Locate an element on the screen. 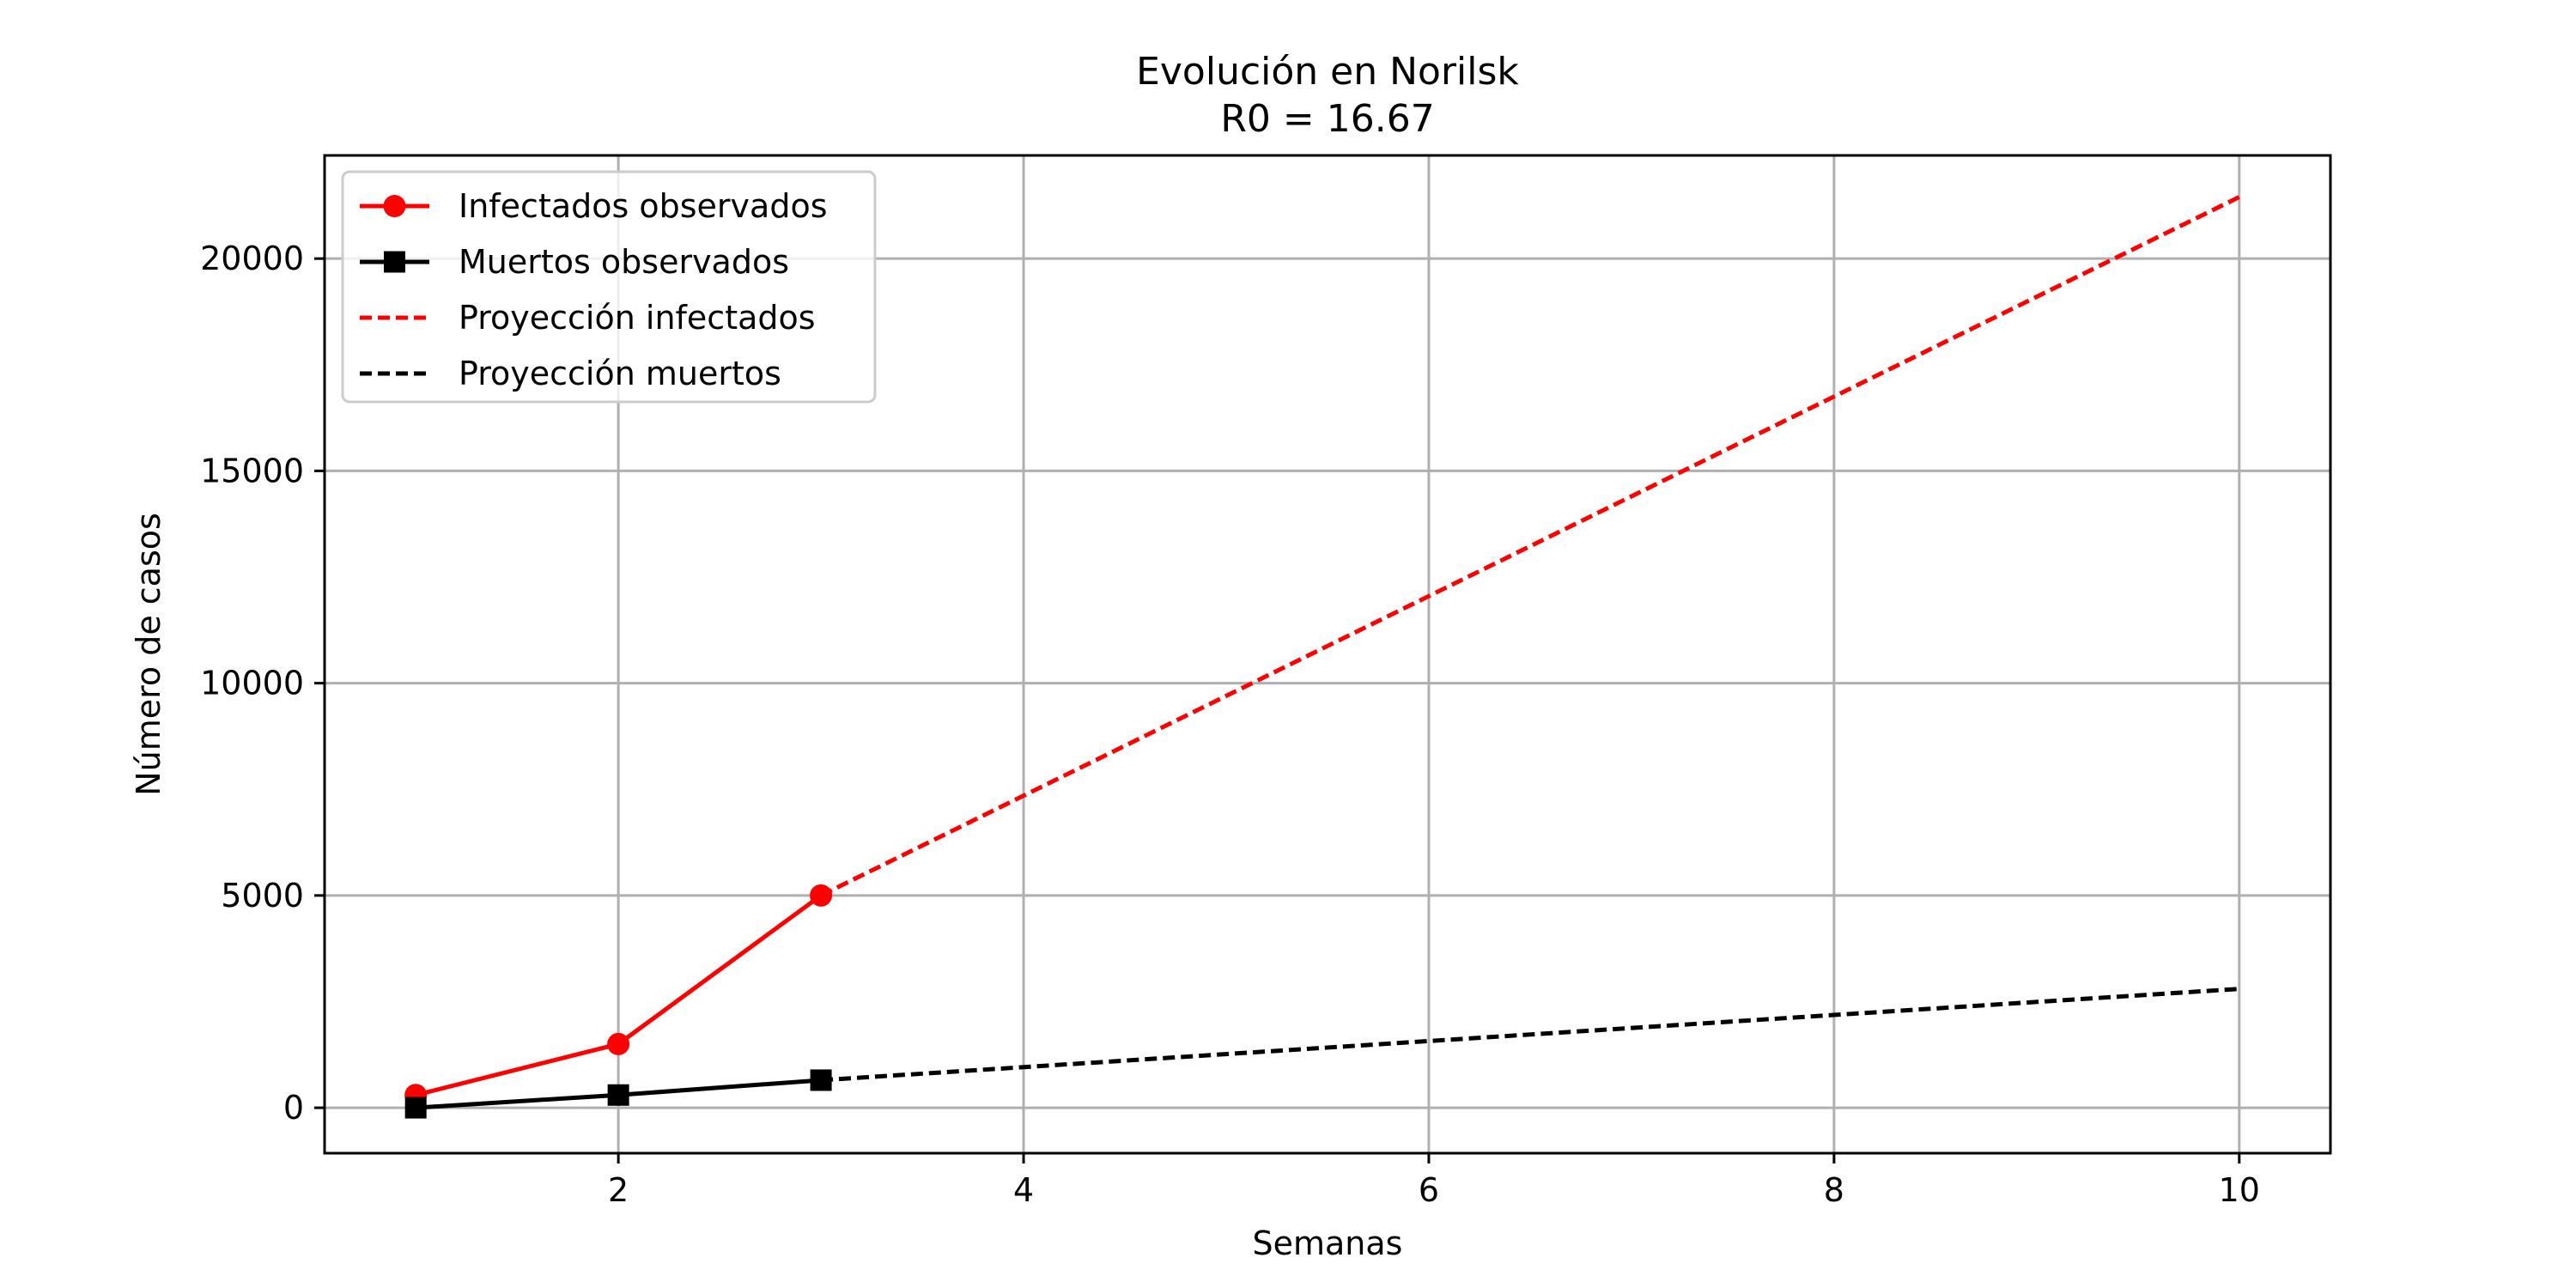 The image size is (2576, 1288). y-tick-label: 10000 is located at coordinates (252, 684).